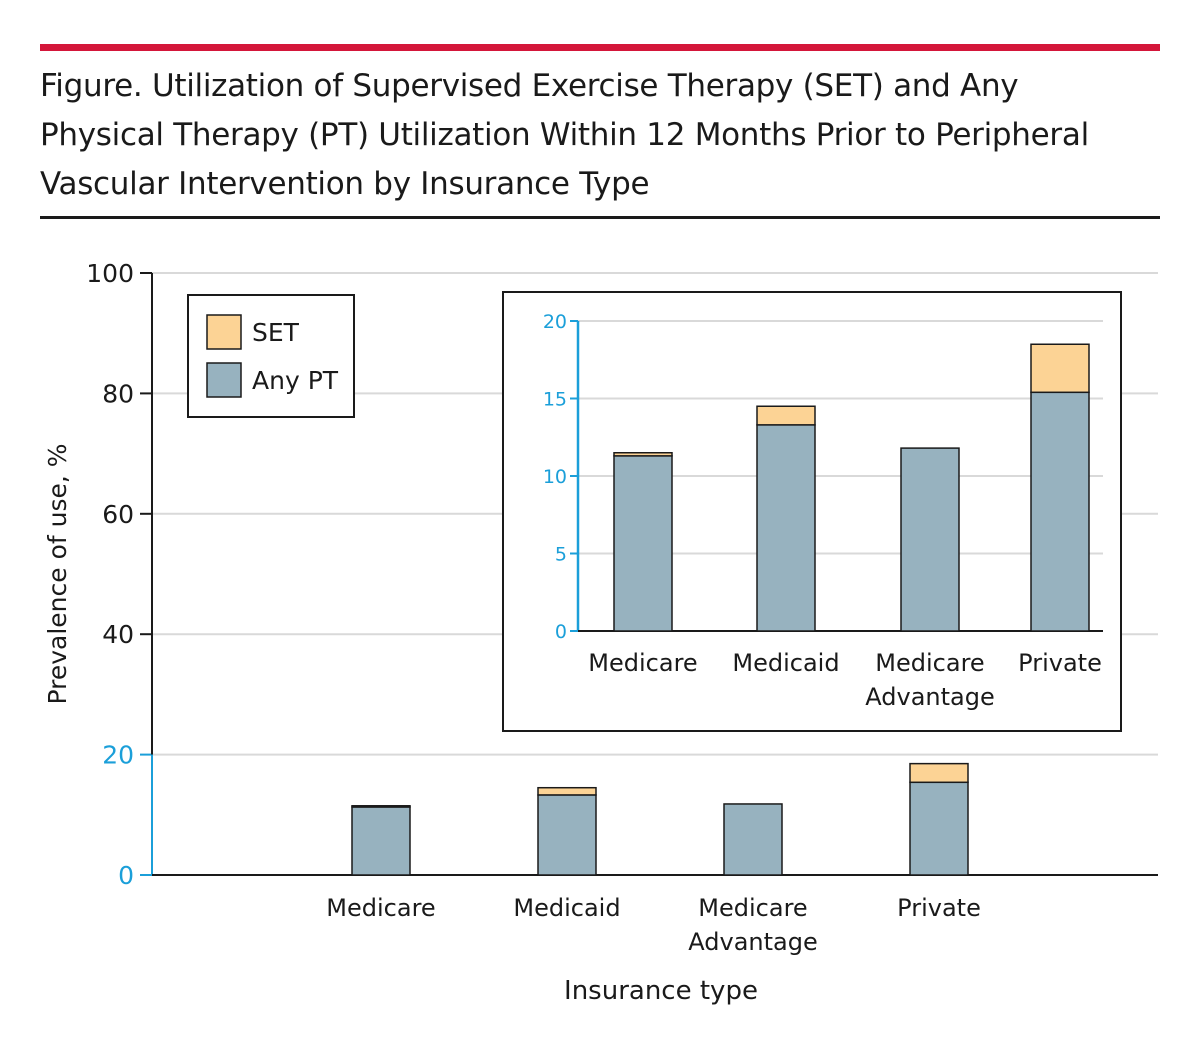 This screenshot has height=1039, width=1200. What do you see at coordinates (752, 908) in the screenshot?
I see `main-x-tick-label-2: Medicare` at bounding box center [752, 908].